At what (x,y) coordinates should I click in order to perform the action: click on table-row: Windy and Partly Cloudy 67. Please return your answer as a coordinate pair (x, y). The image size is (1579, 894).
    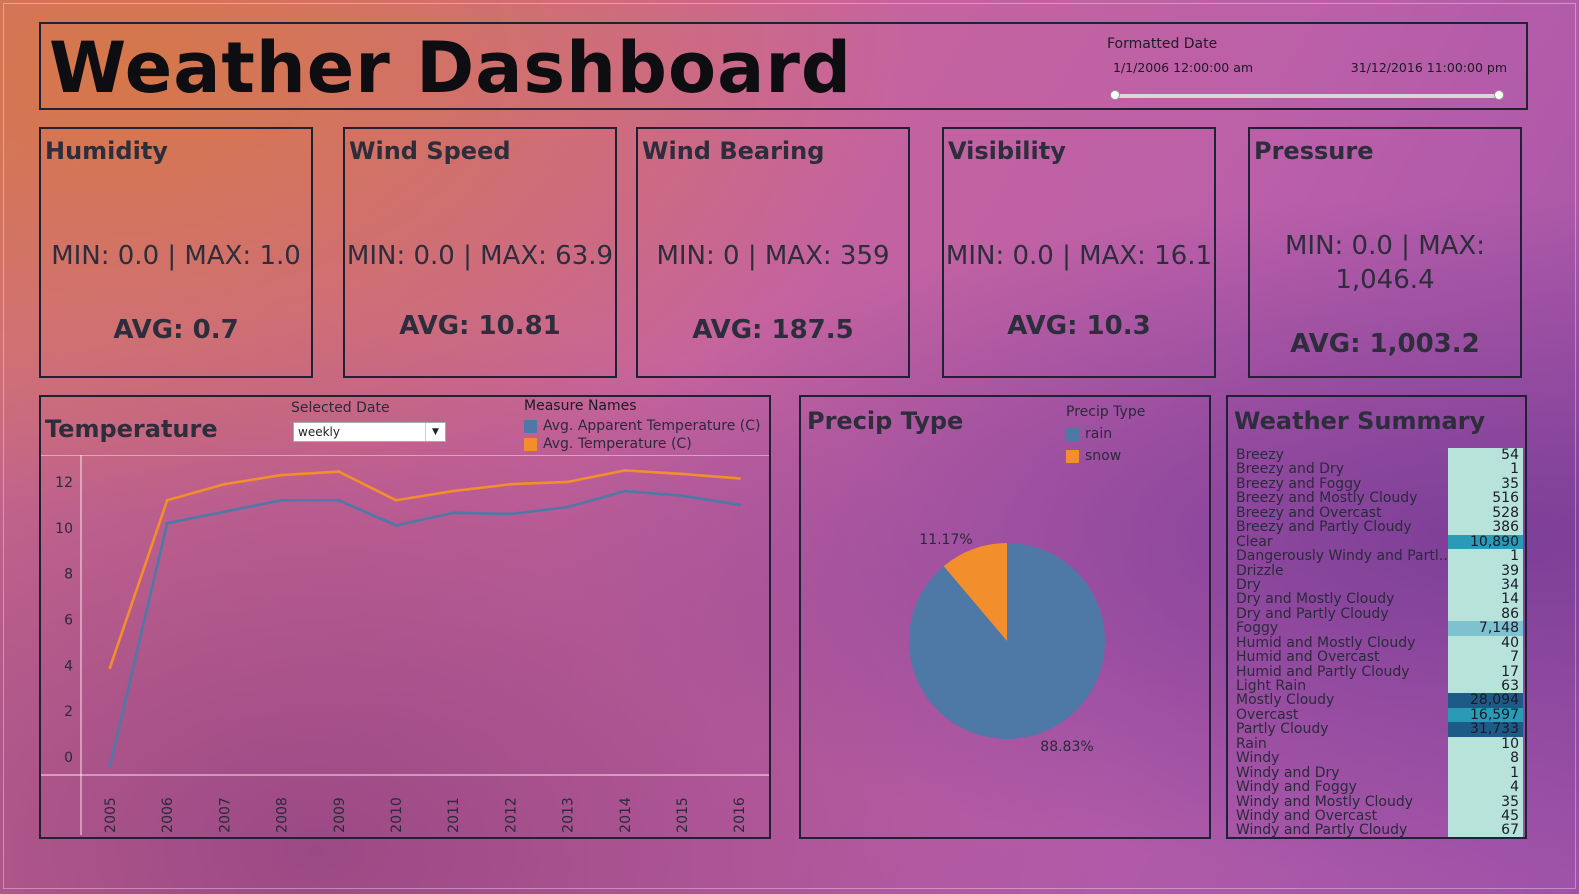
    Looking at the image, I should click on (1379, 830).